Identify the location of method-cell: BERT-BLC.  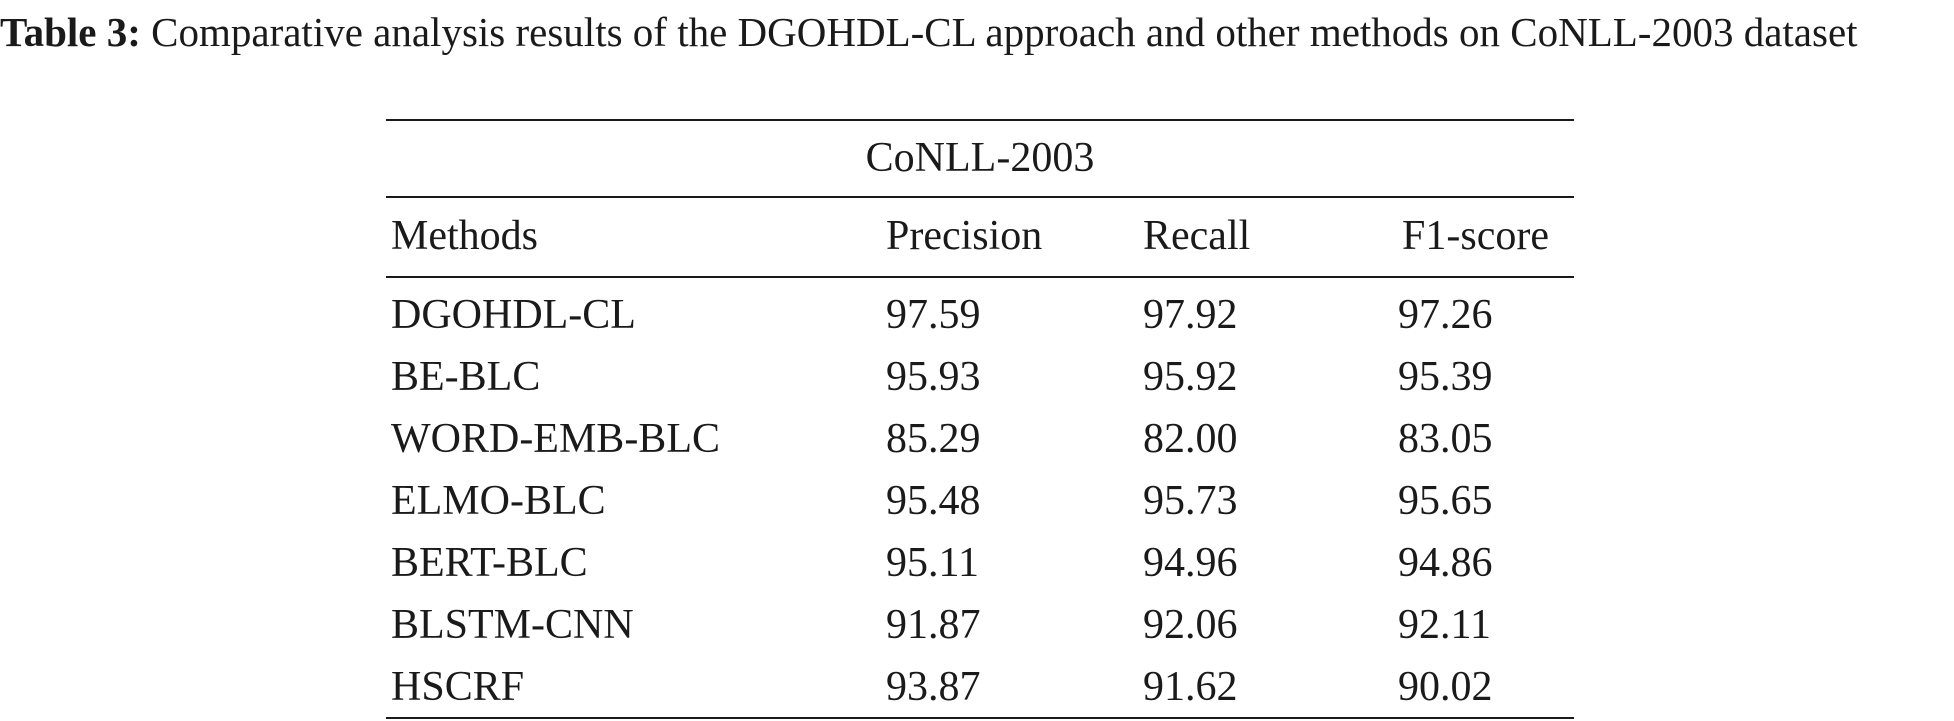
(489, 563).